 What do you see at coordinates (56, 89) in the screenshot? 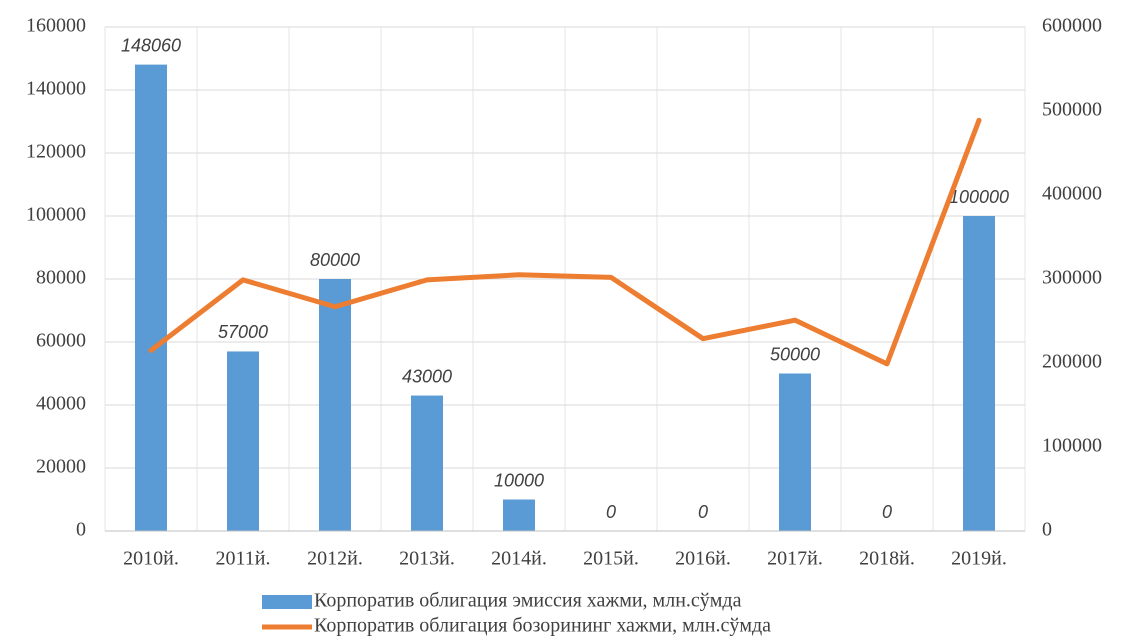
I see `y-tick-label: 140000` at bounding box center [56, 89].